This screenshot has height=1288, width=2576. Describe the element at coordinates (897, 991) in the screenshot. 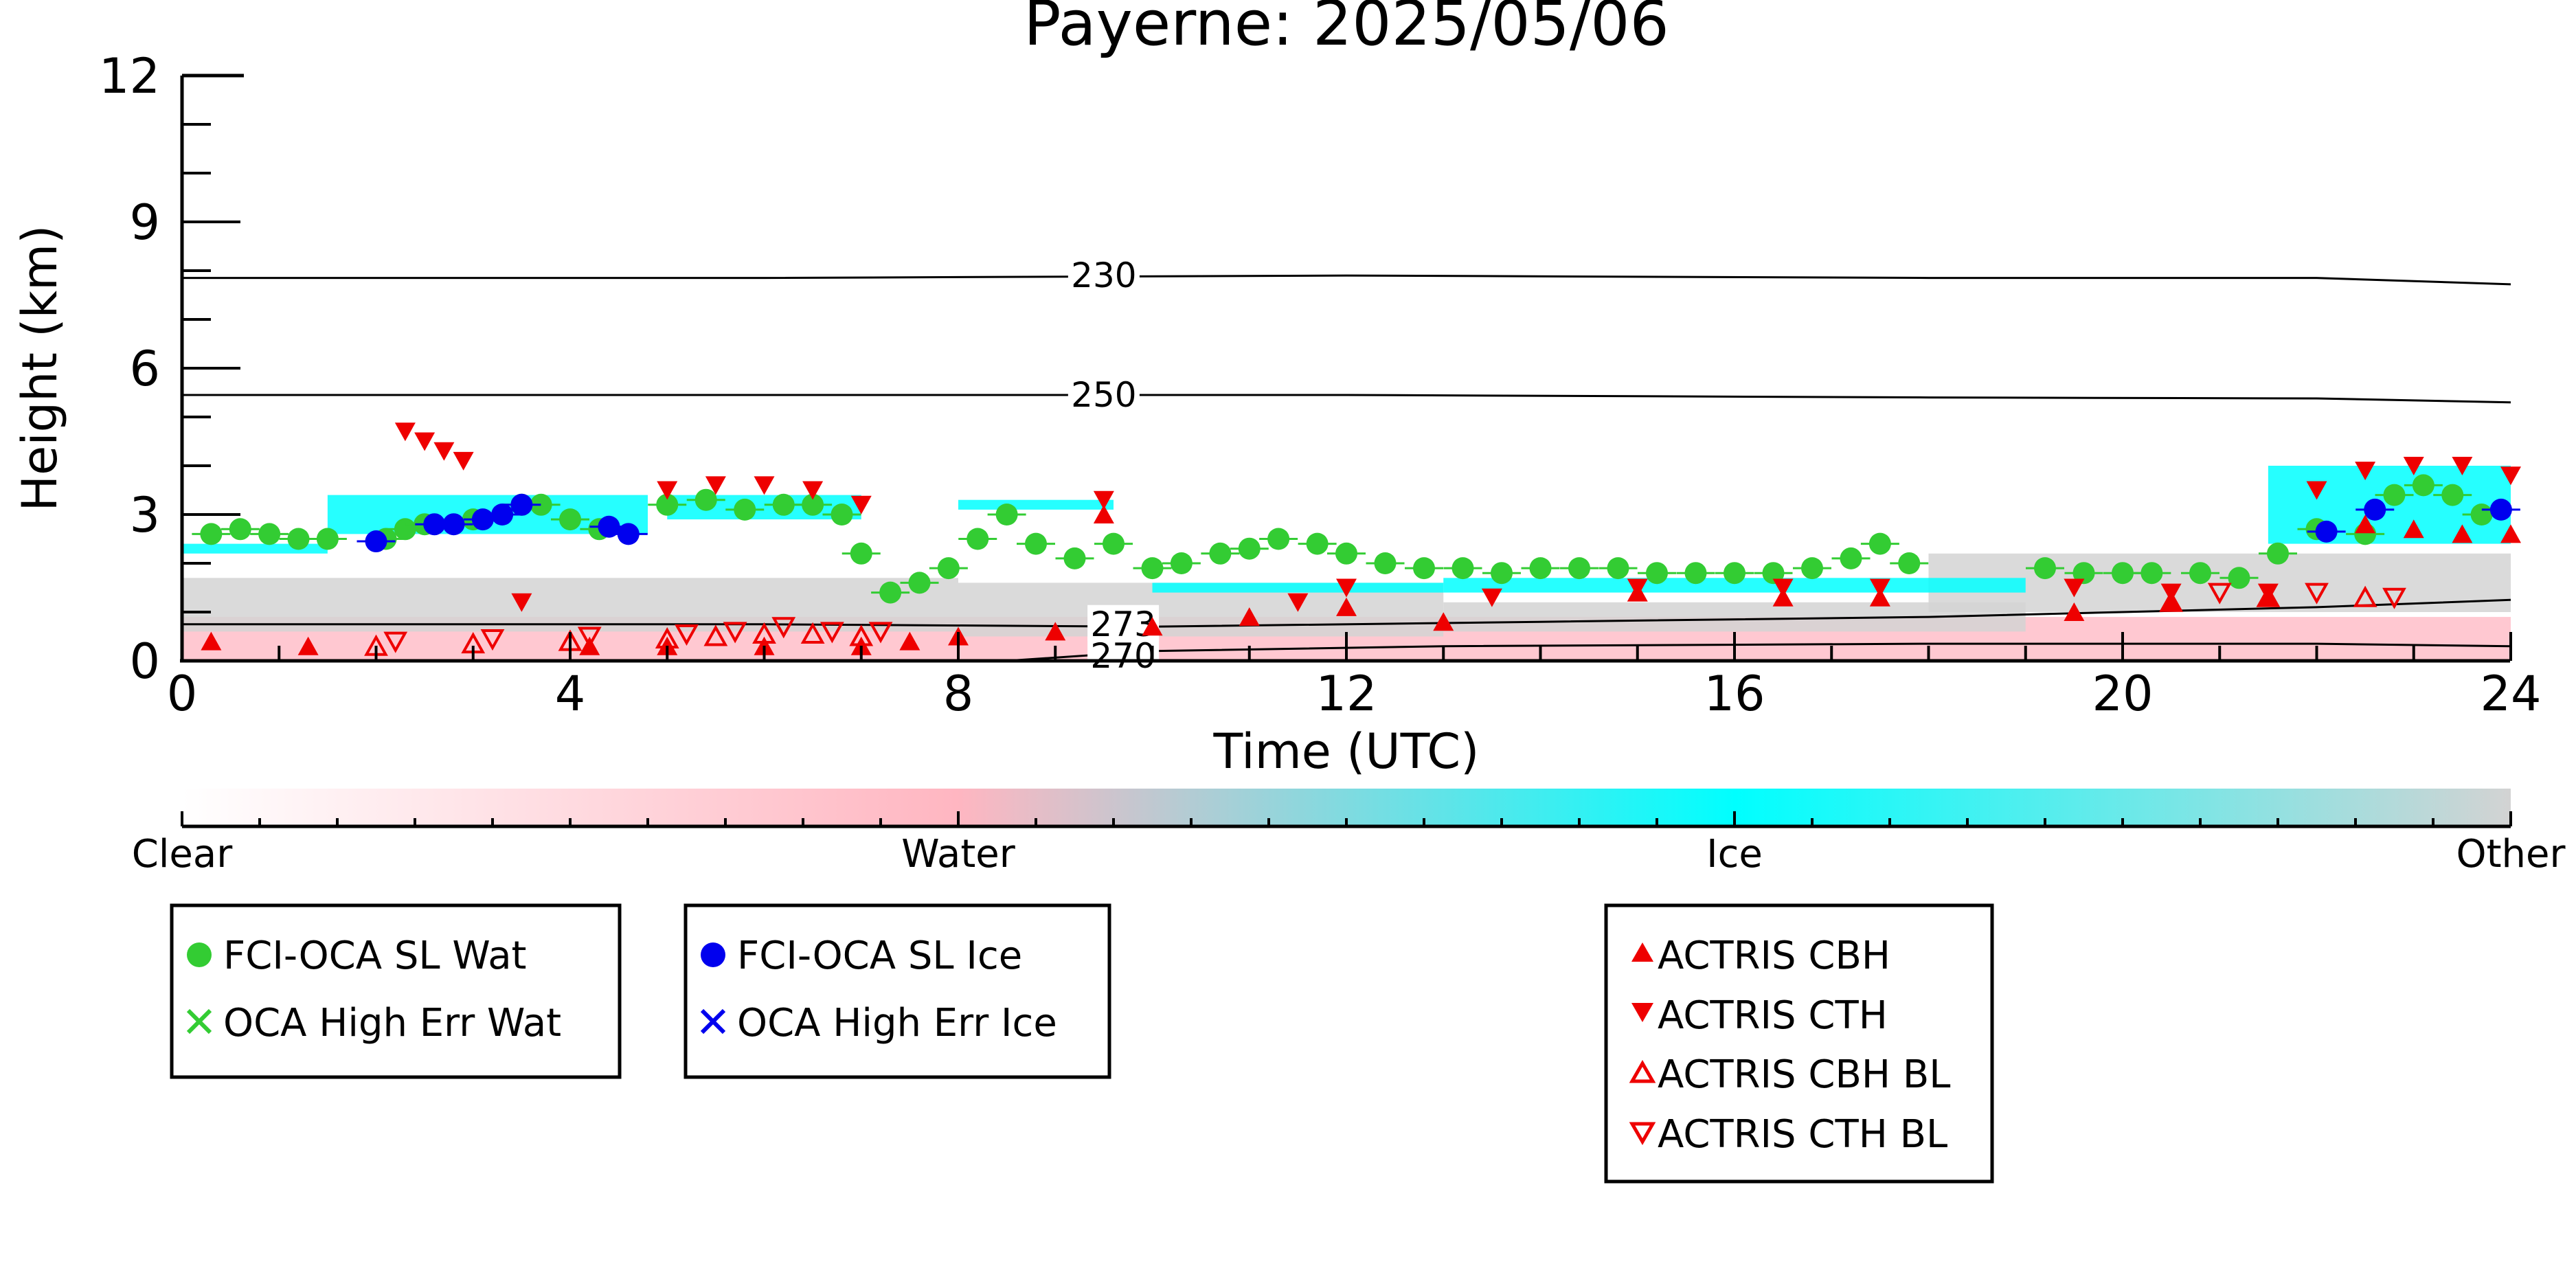

I see `legend-ice: FCI-OCA SL Ice OCA High Err Ice` at that location.